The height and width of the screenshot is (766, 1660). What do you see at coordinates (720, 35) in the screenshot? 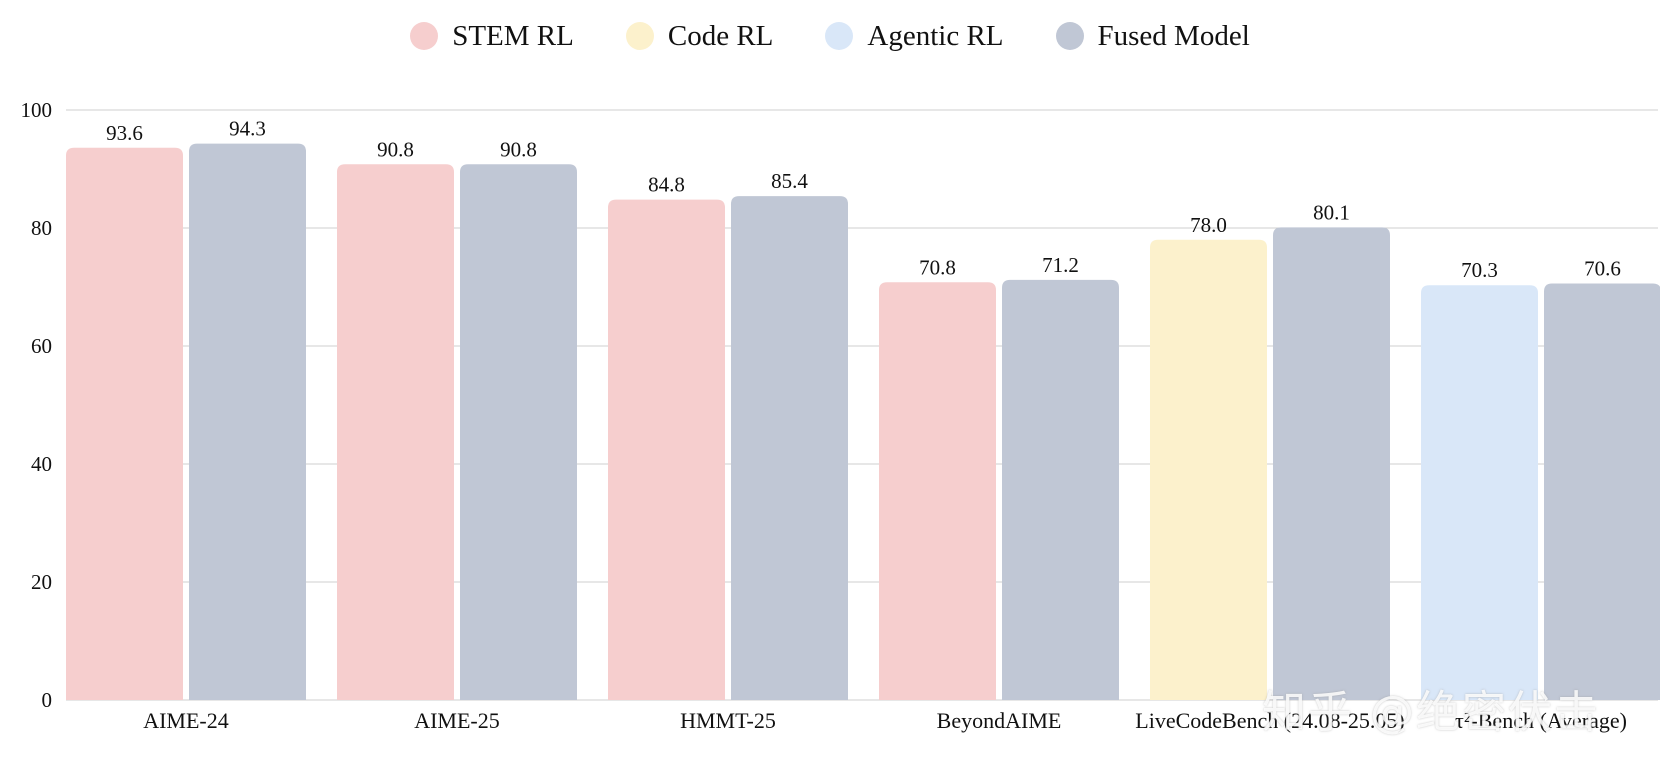
I see `legend-label-code-rl: Code RL` at bounding box center [720, 35].